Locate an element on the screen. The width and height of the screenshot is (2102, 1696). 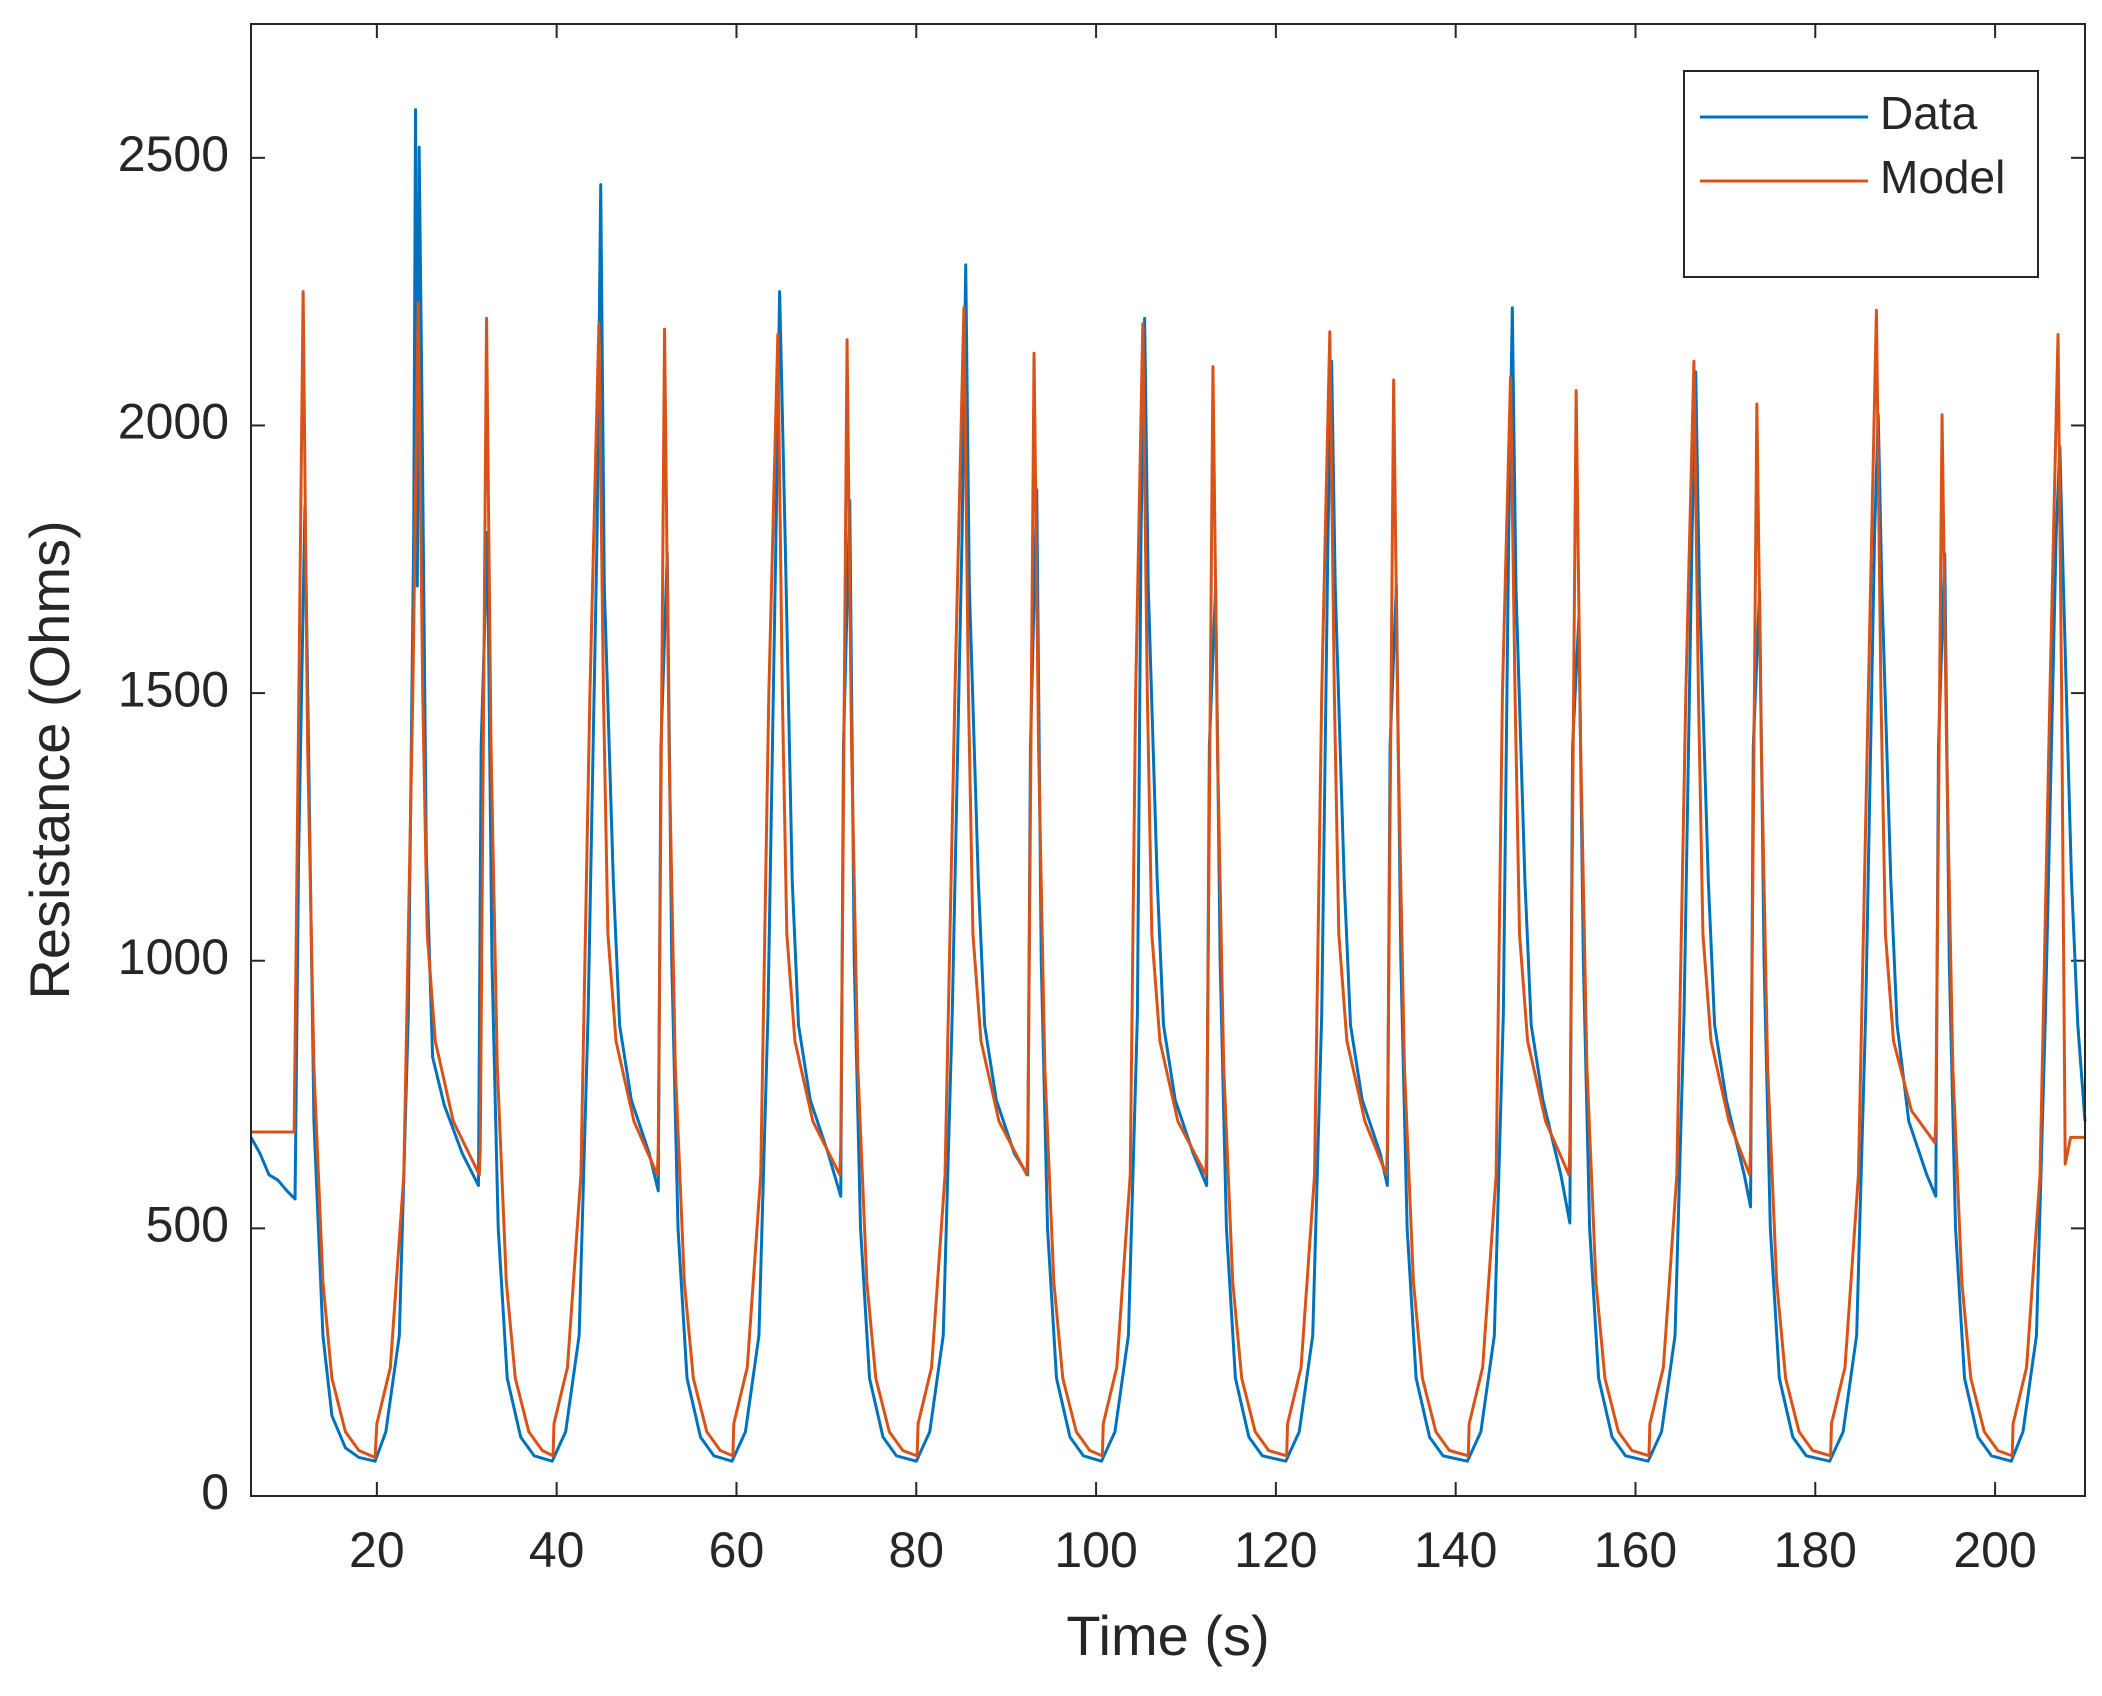
x-tick-label: 80 is located at coordinates (916, 1550).